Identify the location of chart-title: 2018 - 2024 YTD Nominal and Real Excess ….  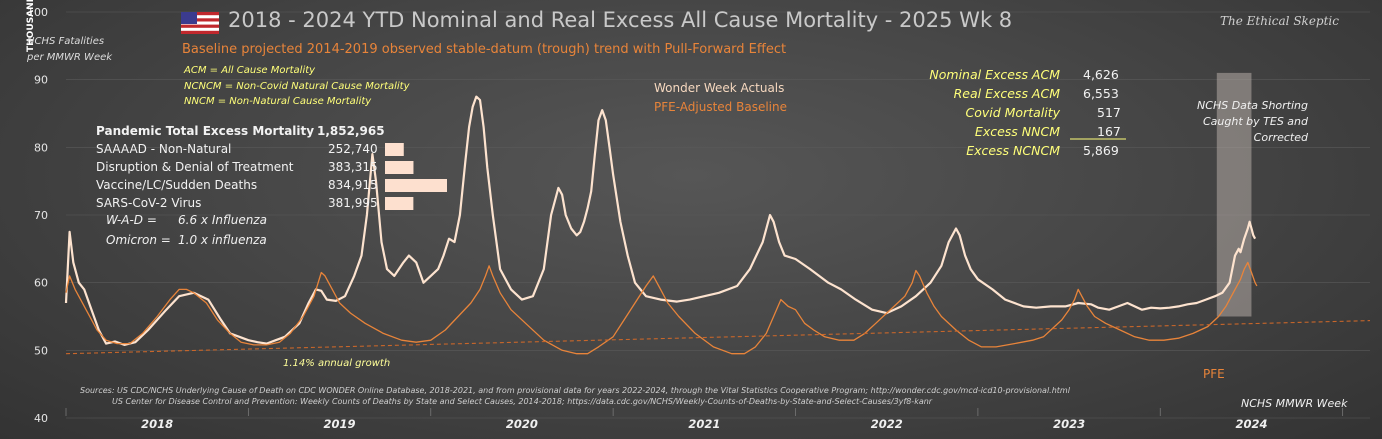
(620, 20).